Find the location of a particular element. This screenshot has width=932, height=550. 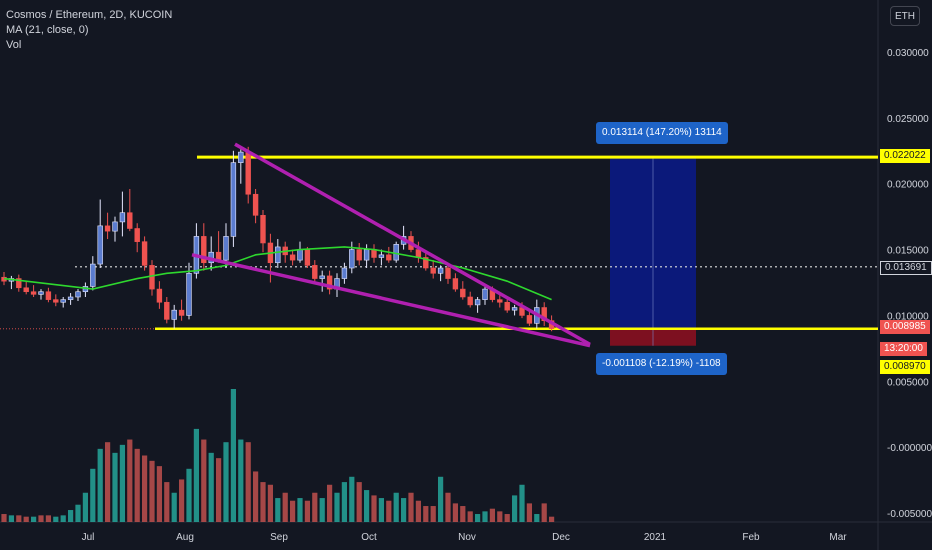

volume-indicator-label: Vol is located at coordinates (14, 45).